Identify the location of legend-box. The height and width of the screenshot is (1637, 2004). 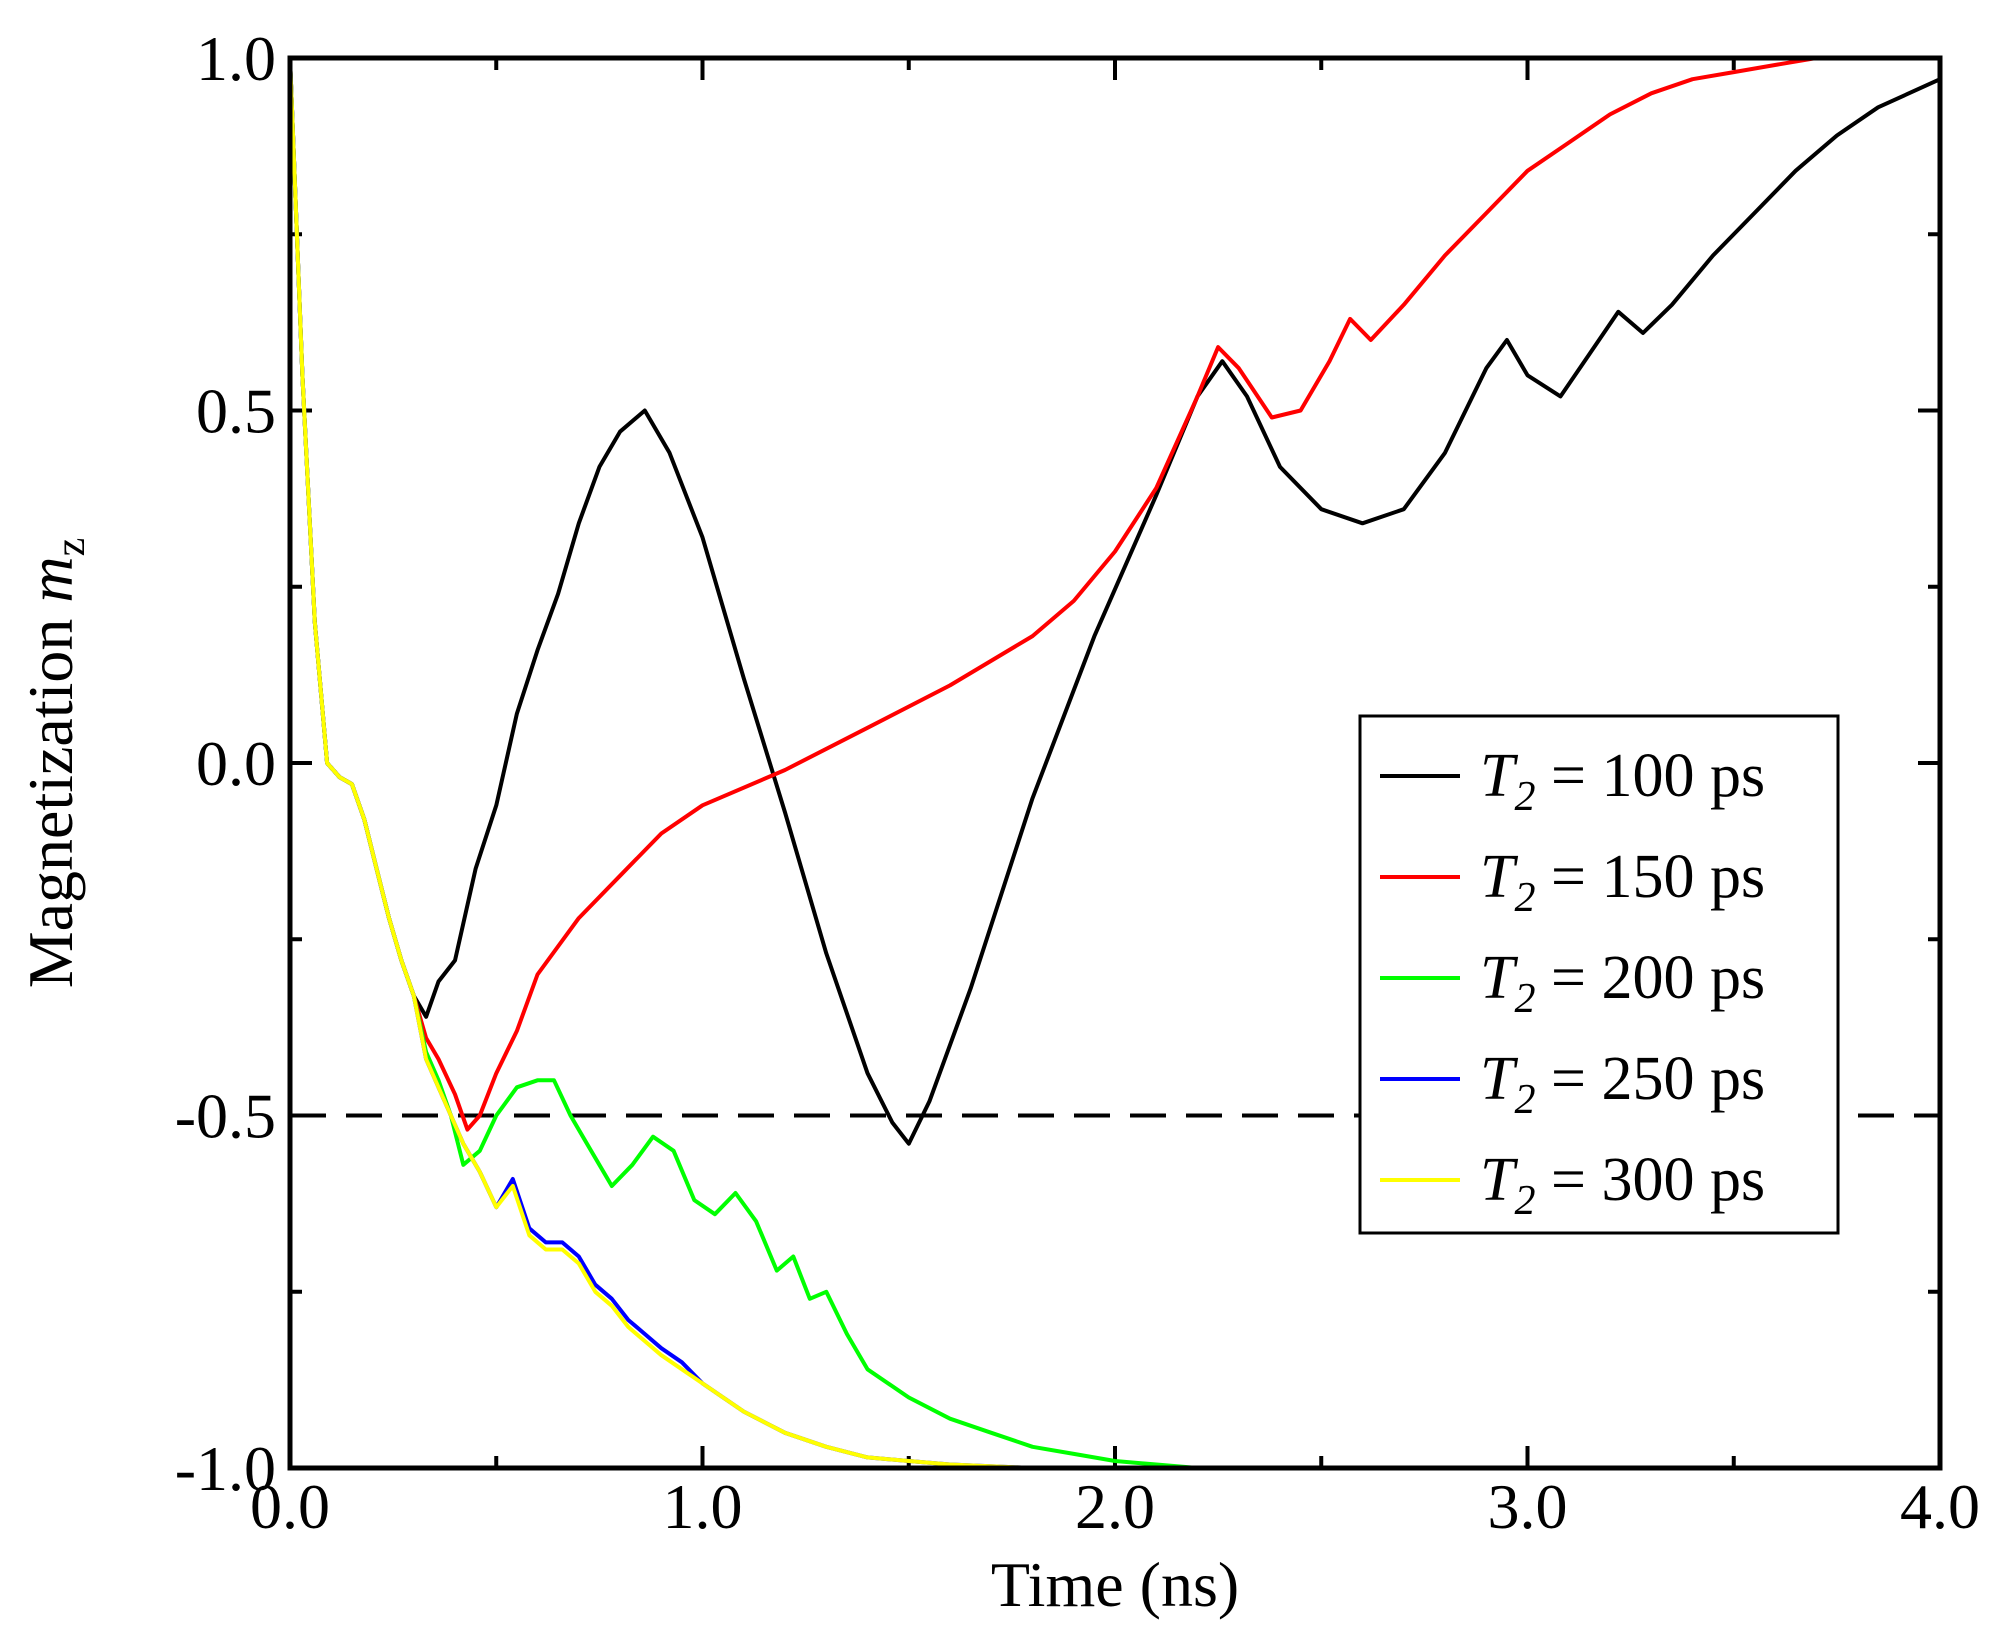
(1599, 974).